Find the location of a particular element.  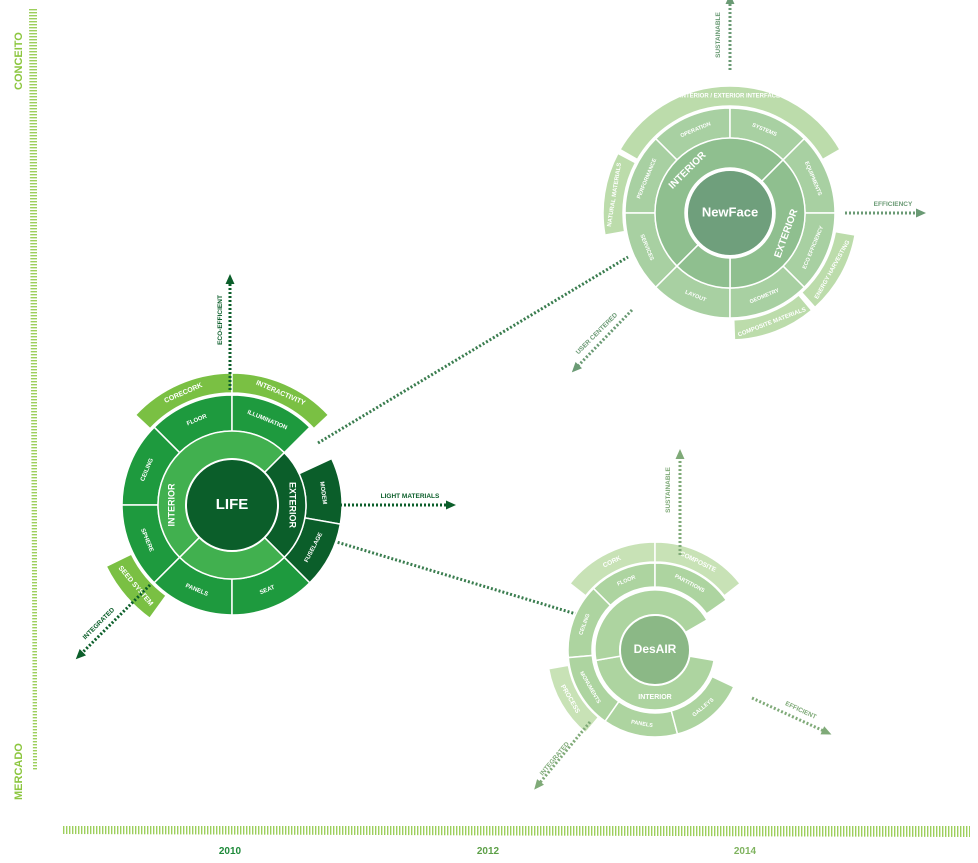

y-axis-bottom-label: MERCADO is located at coordinates (19, 771).